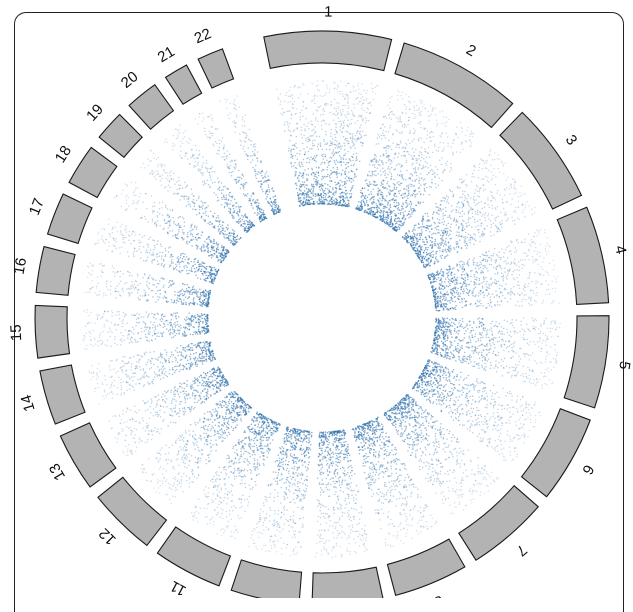 This screenshot has width=633, height=612. I want to click on chromosome-label-14: 14, so click(28, 403).